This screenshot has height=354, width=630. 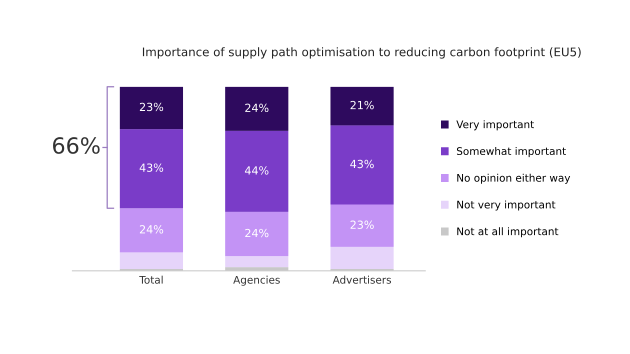 What do you see at coordinates (256, 281) in the screenshot?
I see `x-tick-label: Agencies` at bounding box center [256, 281].